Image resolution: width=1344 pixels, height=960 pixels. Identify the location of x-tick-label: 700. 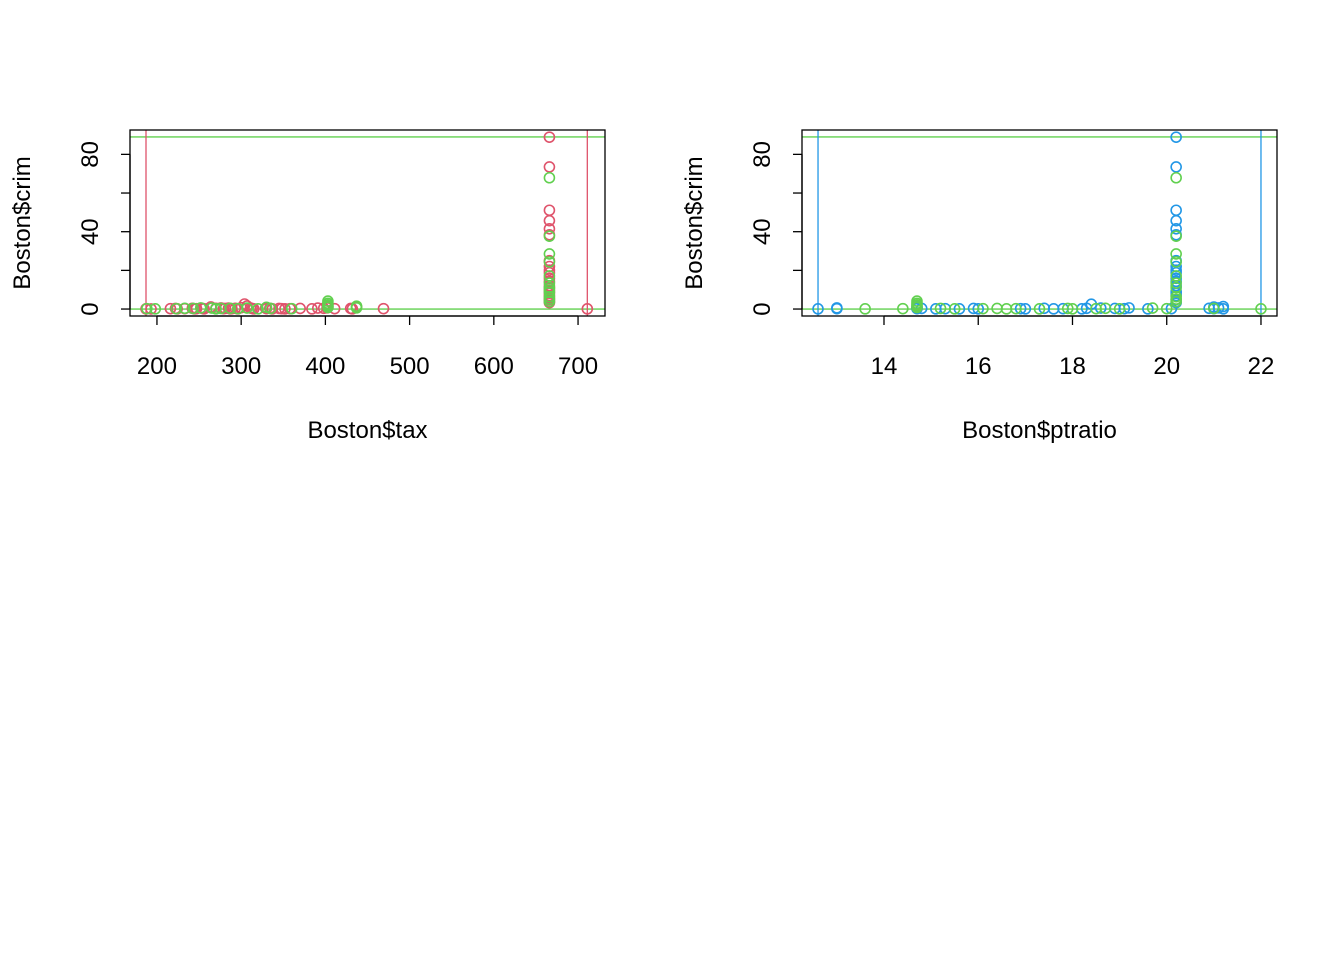
(578, 366).